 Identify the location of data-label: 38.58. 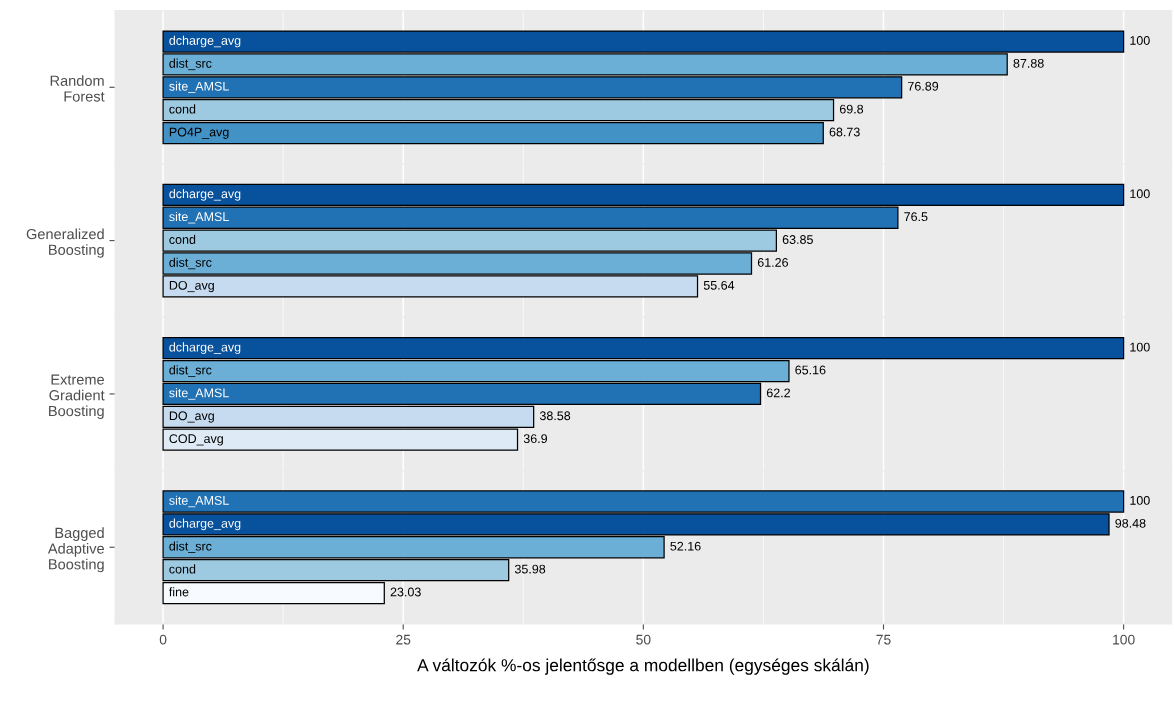
(555, 416).